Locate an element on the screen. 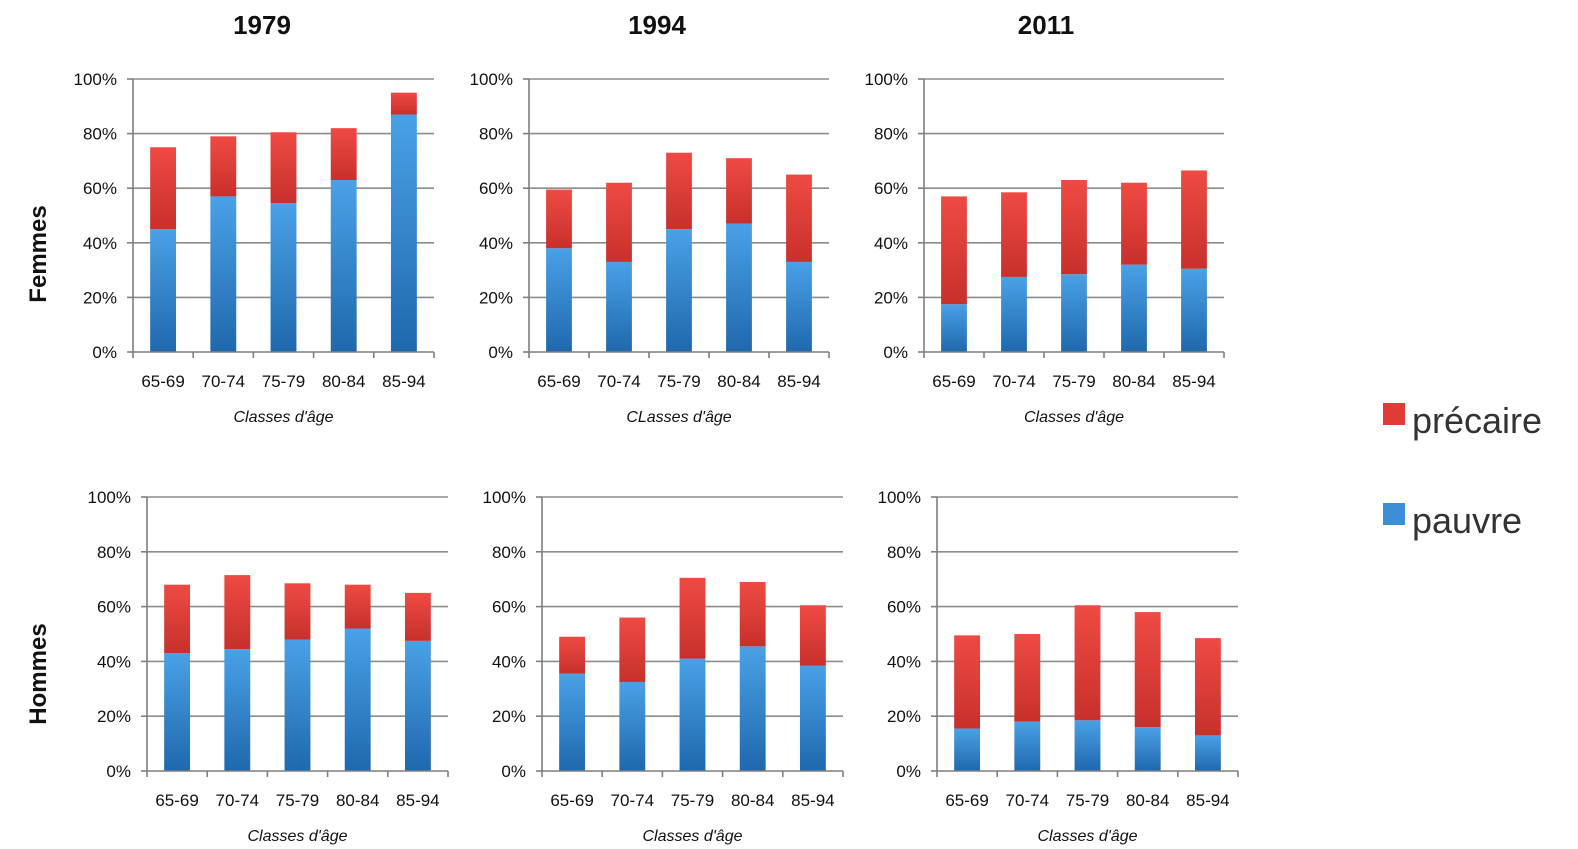 This screenshot has width=1578, height=849. x-axis-label: CLasses d'âge is located at coordinates (678, 417).